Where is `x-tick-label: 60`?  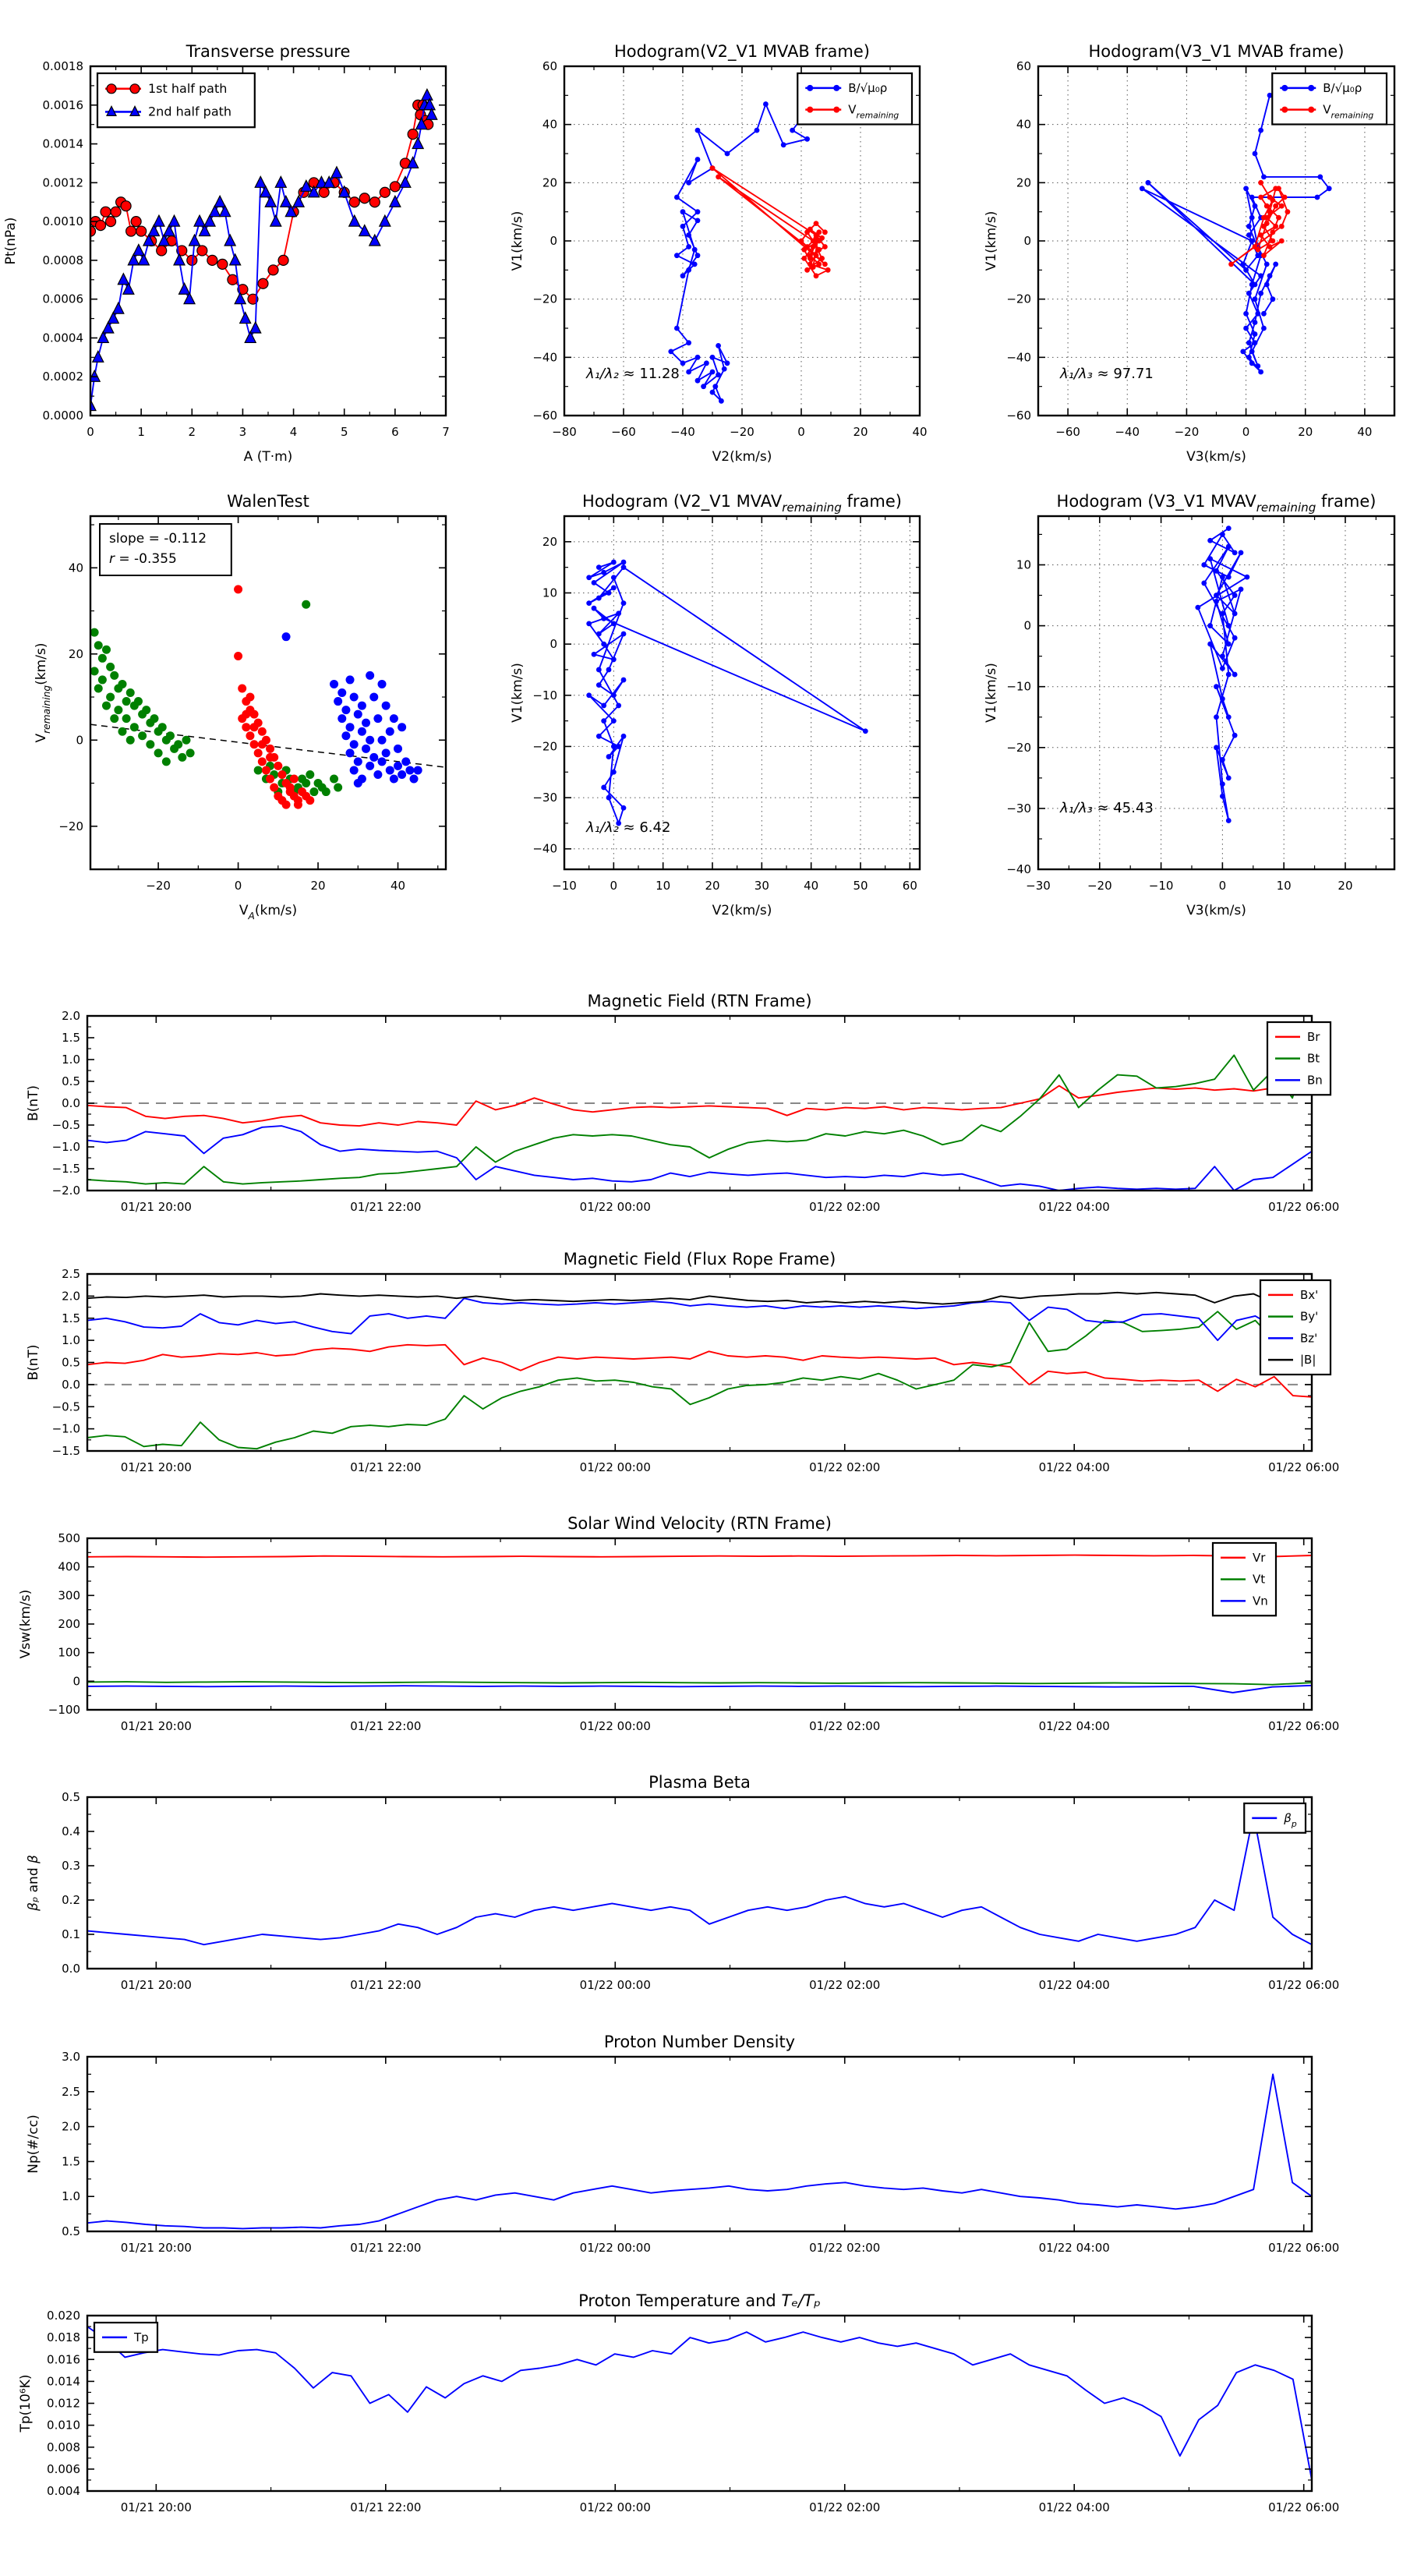
x-tick-label: 60 is located at coordinates (910, 886).